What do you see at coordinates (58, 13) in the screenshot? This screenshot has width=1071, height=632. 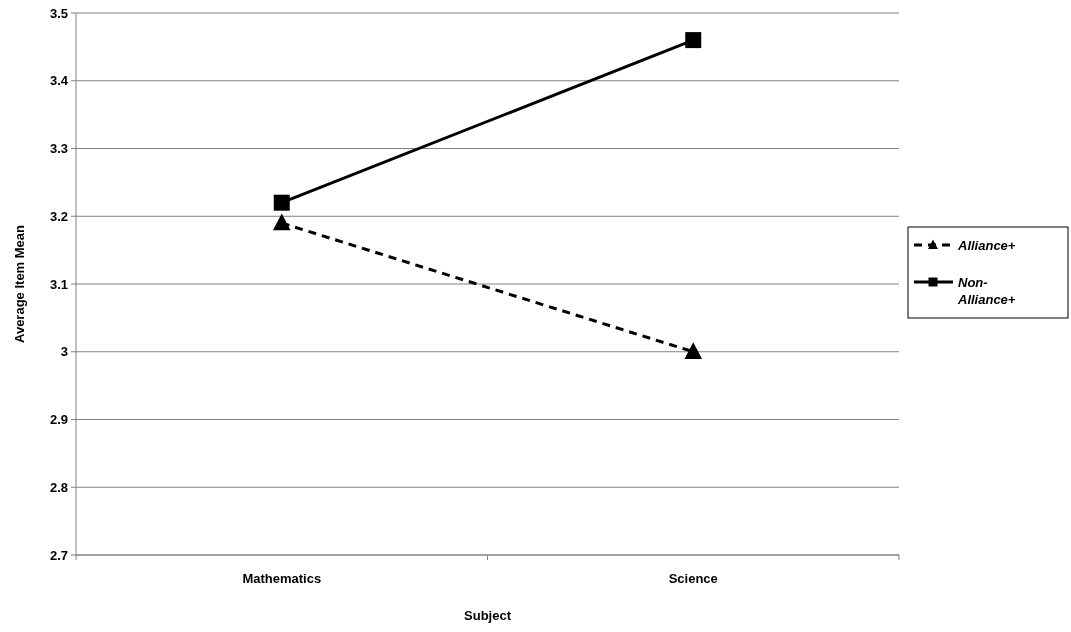 I see `y-tick-label: 3.5` at bounding box center [58, 13].